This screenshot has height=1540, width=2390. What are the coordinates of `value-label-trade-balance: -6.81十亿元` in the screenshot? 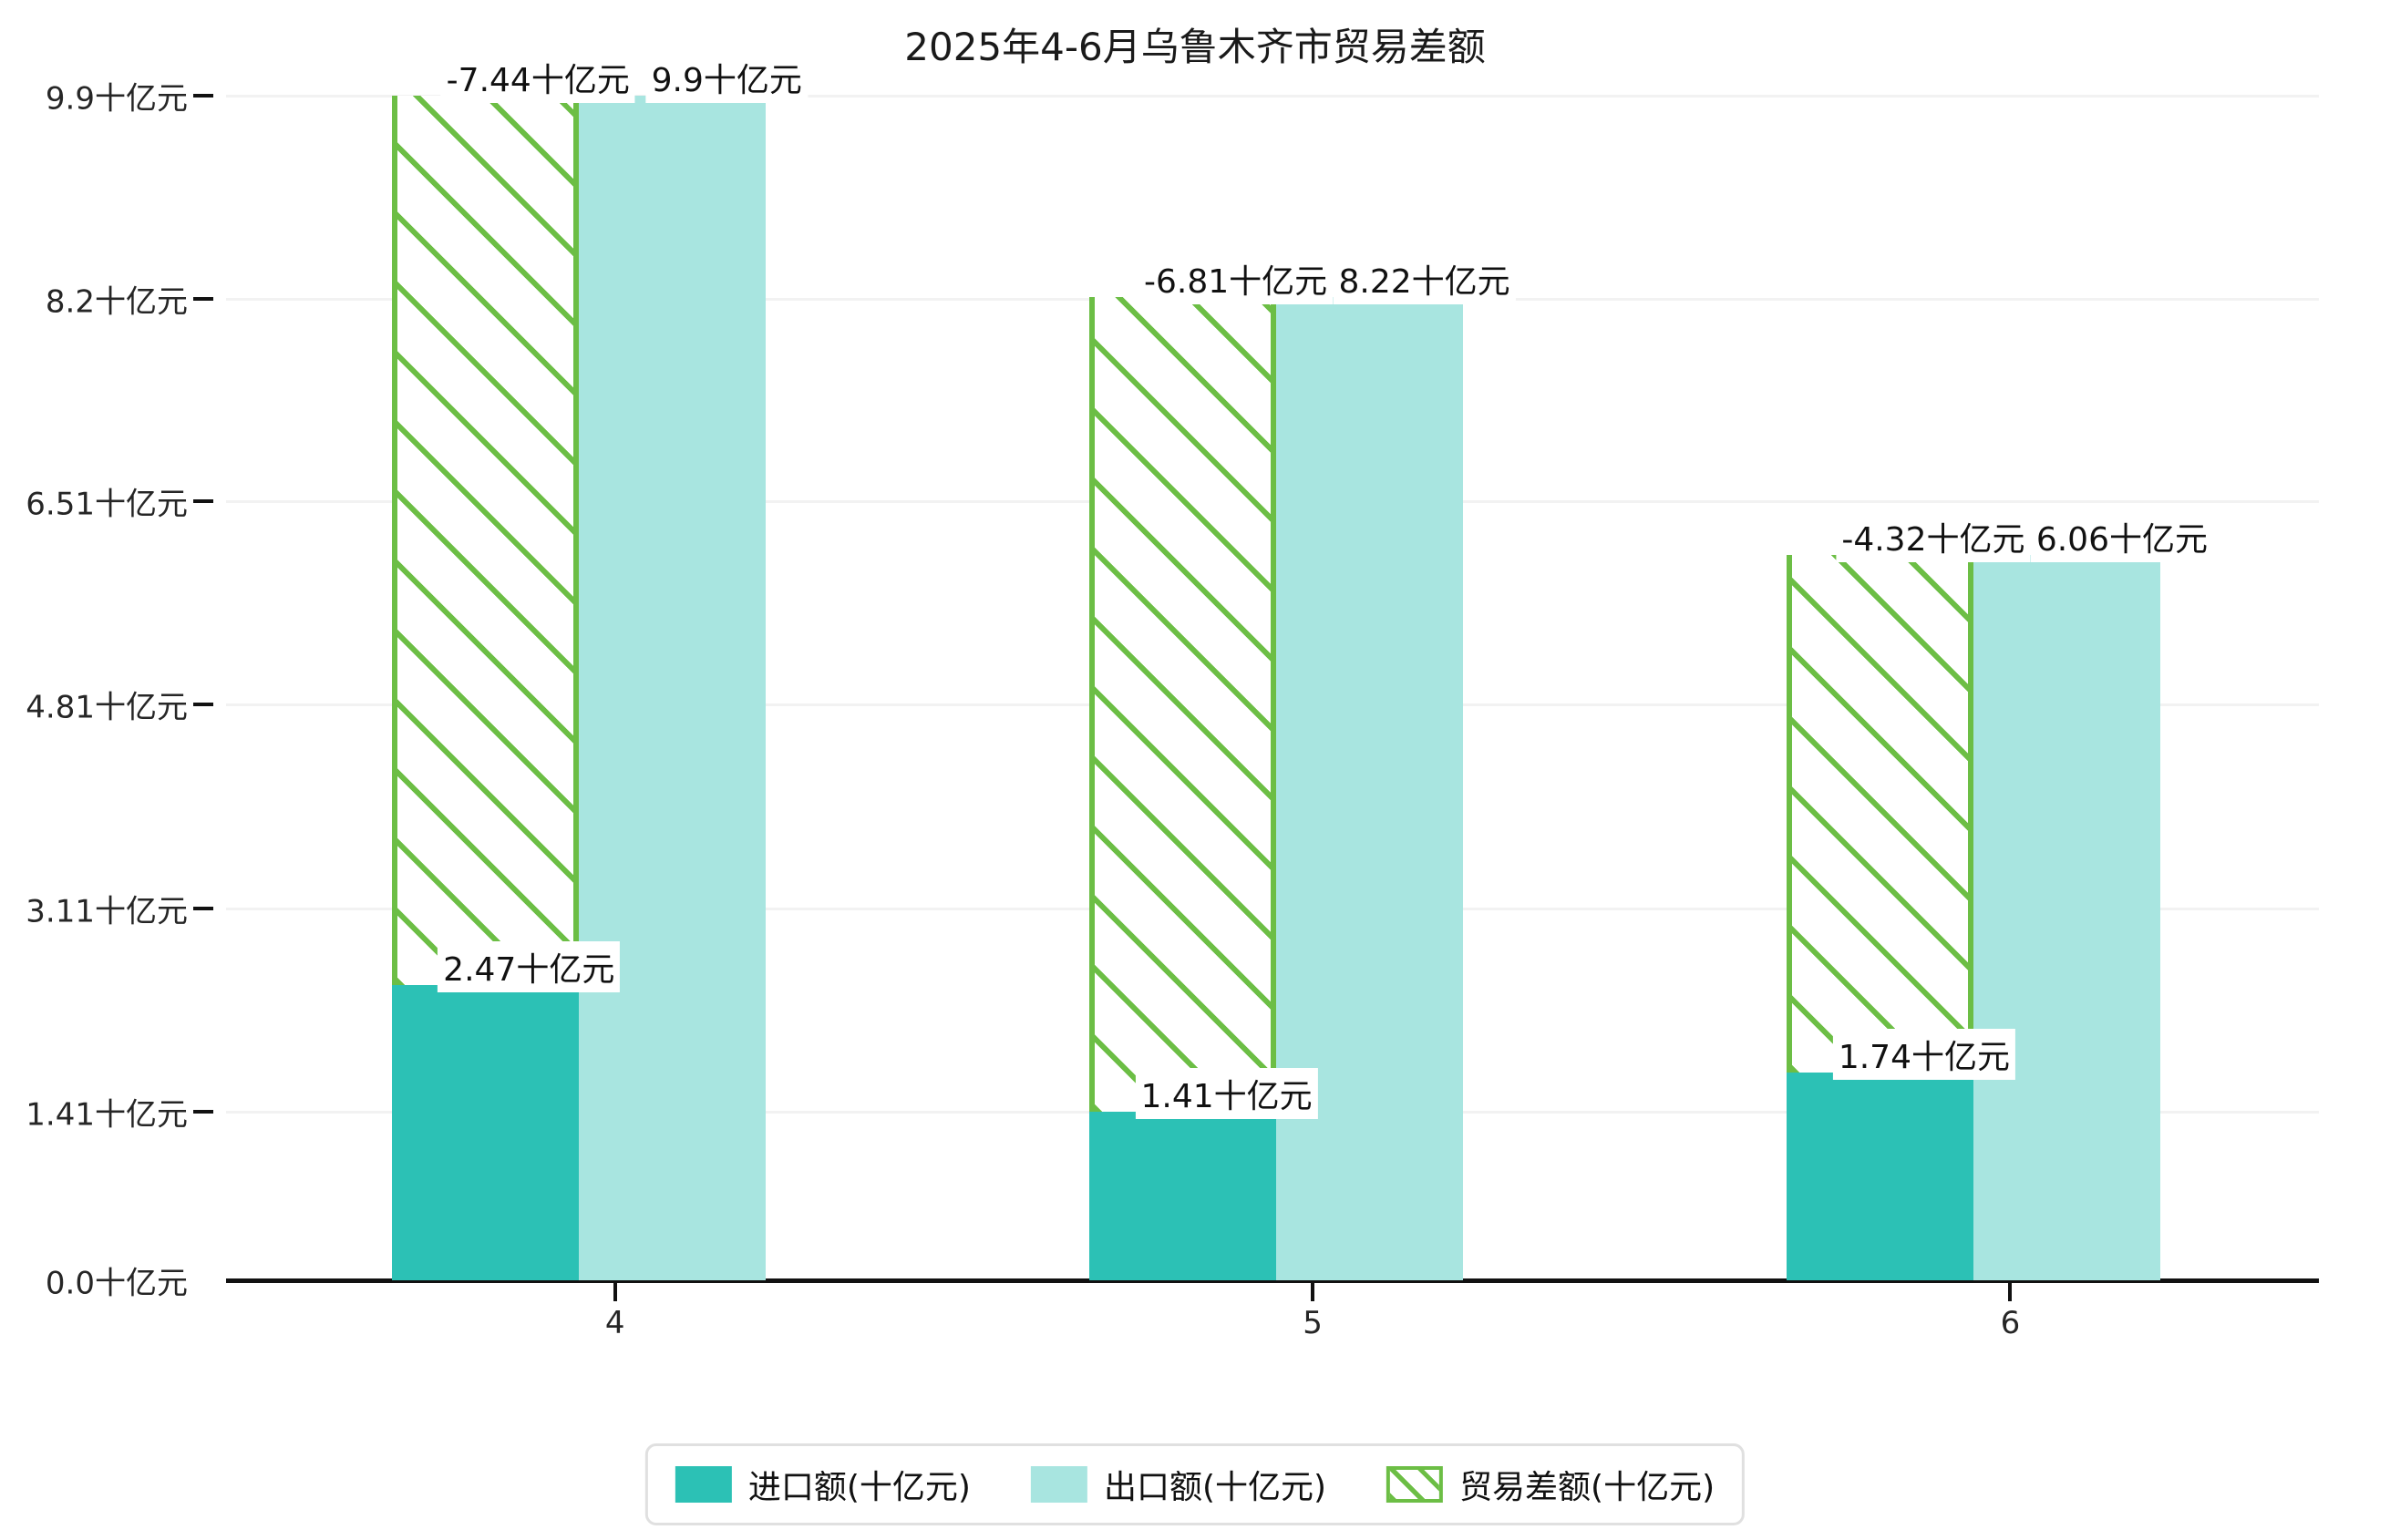 It's located at (1236, 278).